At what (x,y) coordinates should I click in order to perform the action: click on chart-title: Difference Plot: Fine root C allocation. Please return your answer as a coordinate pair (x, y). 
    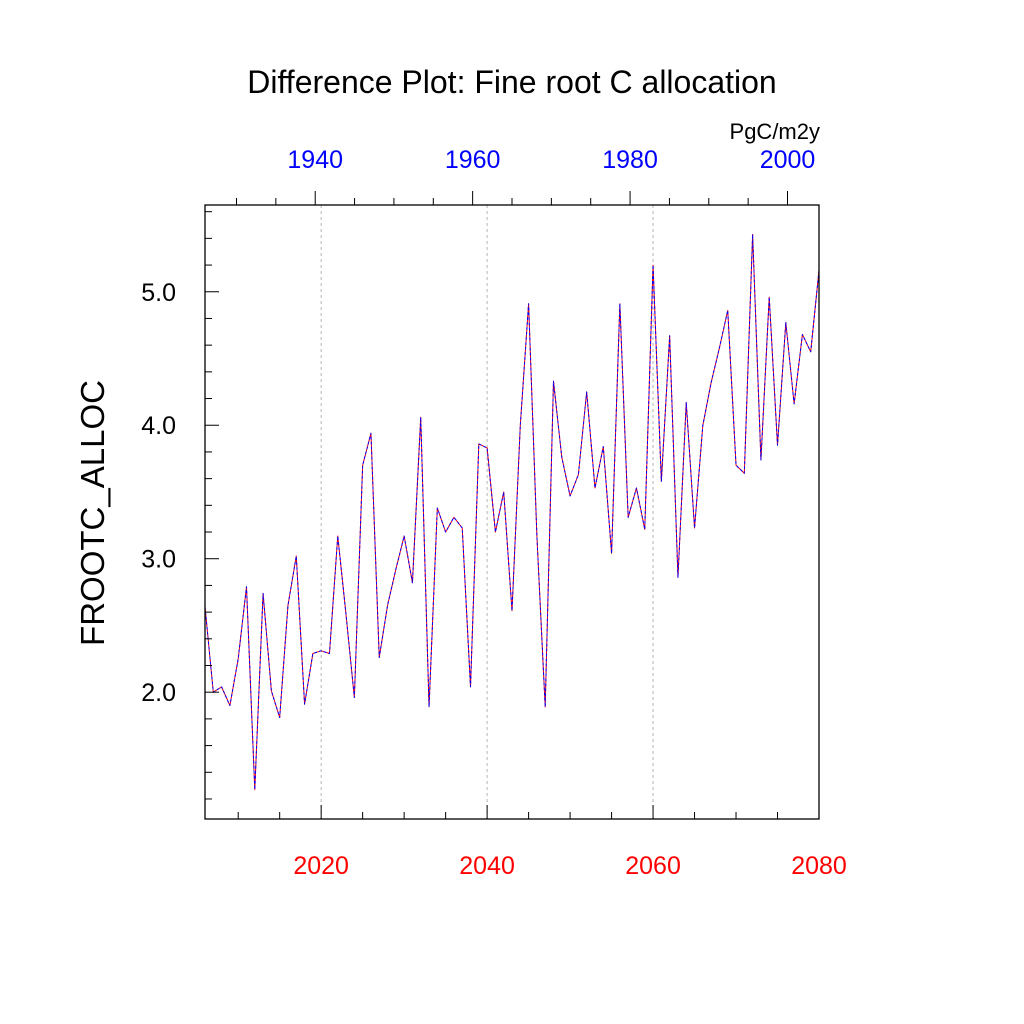
    Looking at the image, I should click on (511, 82).